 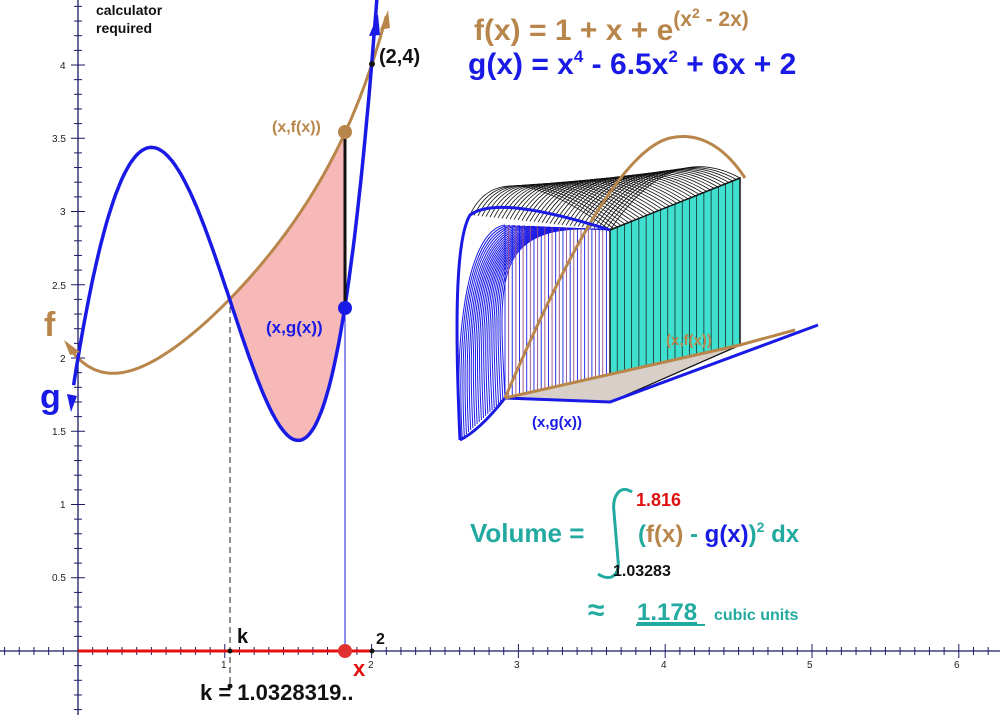 I want to click on solid-top-edge, so click(x=625, y=267).